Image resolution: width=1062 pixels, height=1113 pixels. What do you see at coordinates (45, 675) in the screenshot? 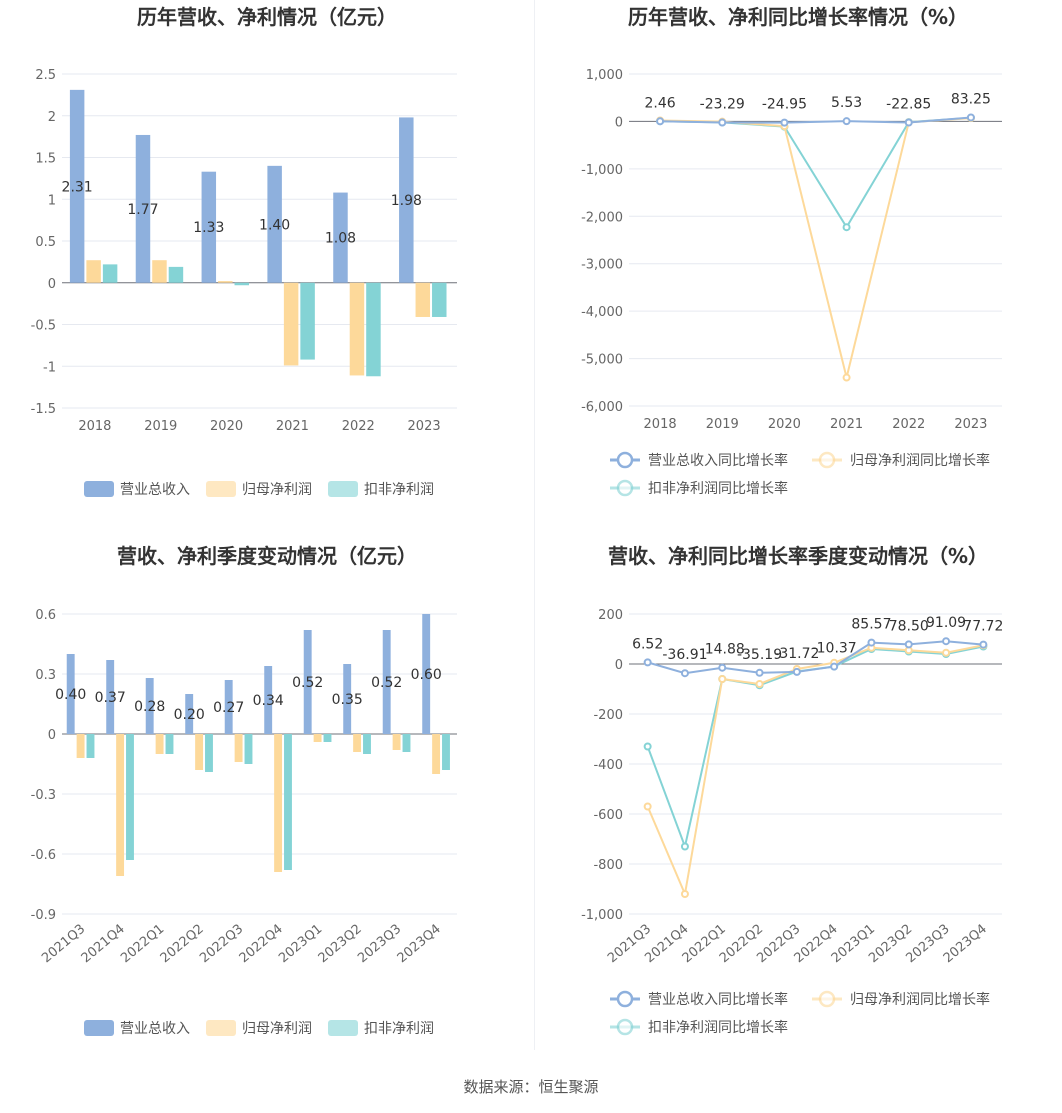
I see `y-tick-label: 0.3` at bounding box center [45, 675].